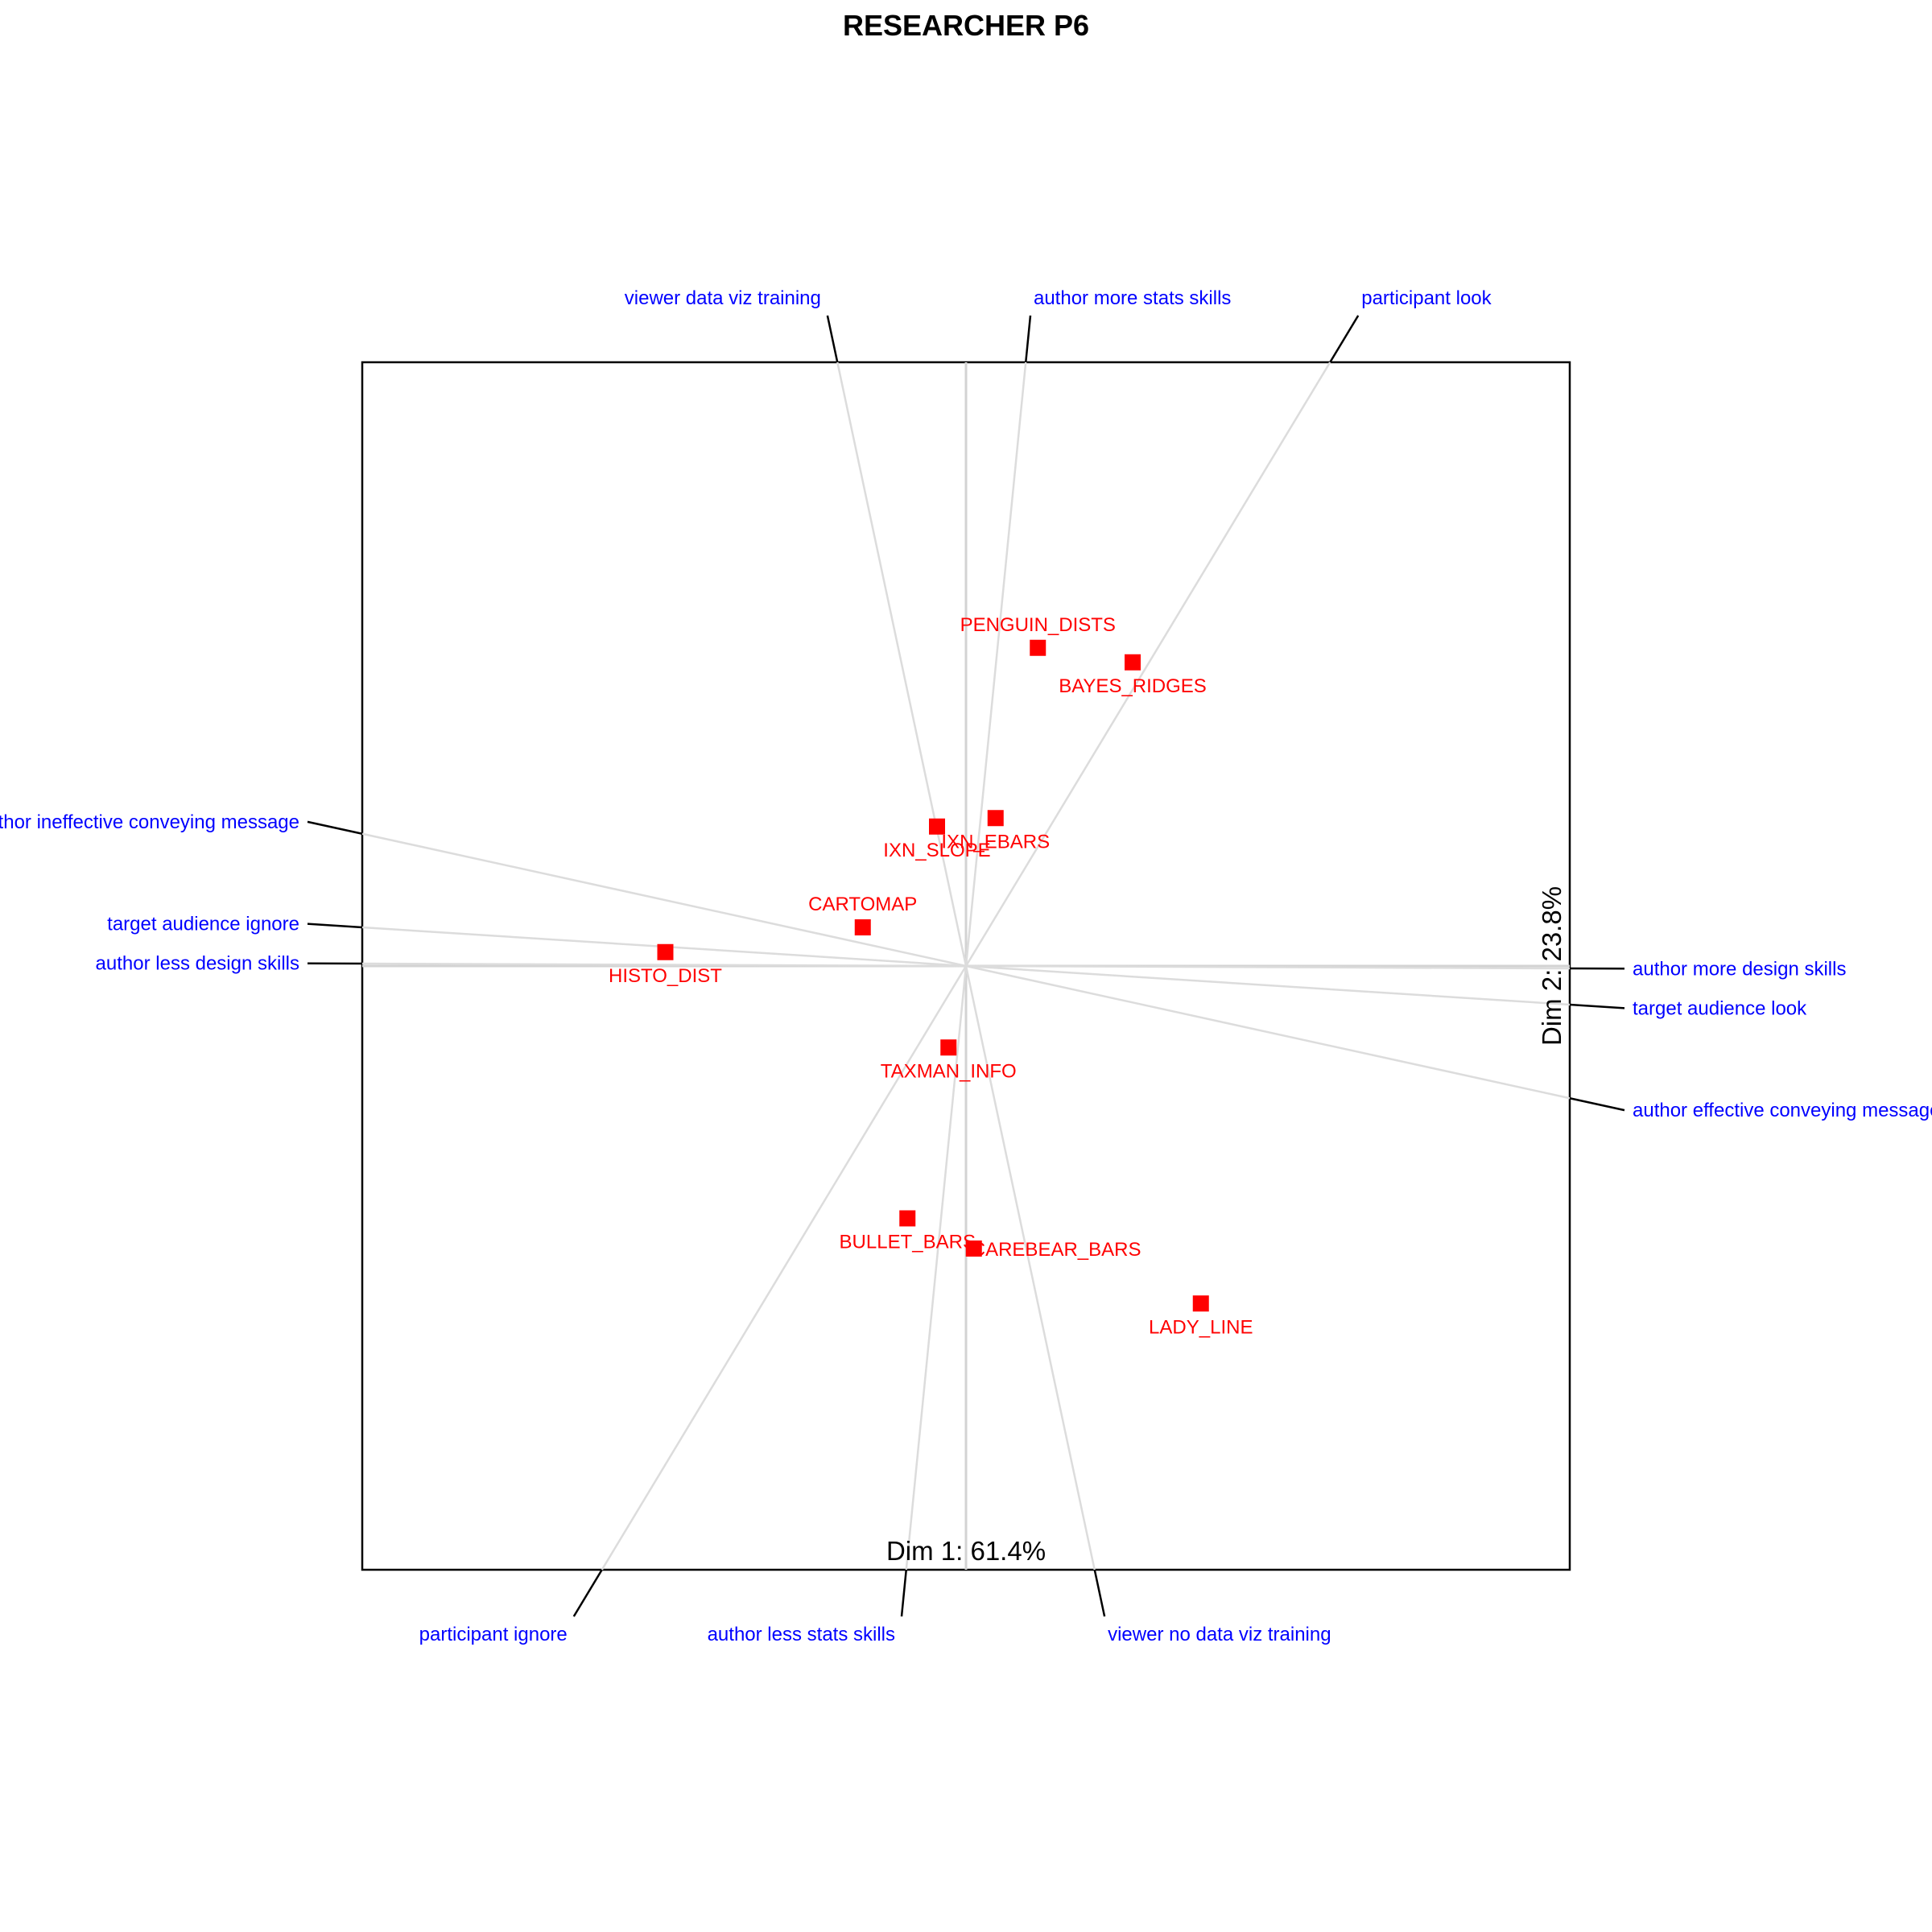 This screenshot has width=1932, height=1932. What do you see at coordinates (1132, 298) in the screenshot?
I see `construct-label-author-more-stats-skills: author more stats skills` at bounding box center [1132, 298].